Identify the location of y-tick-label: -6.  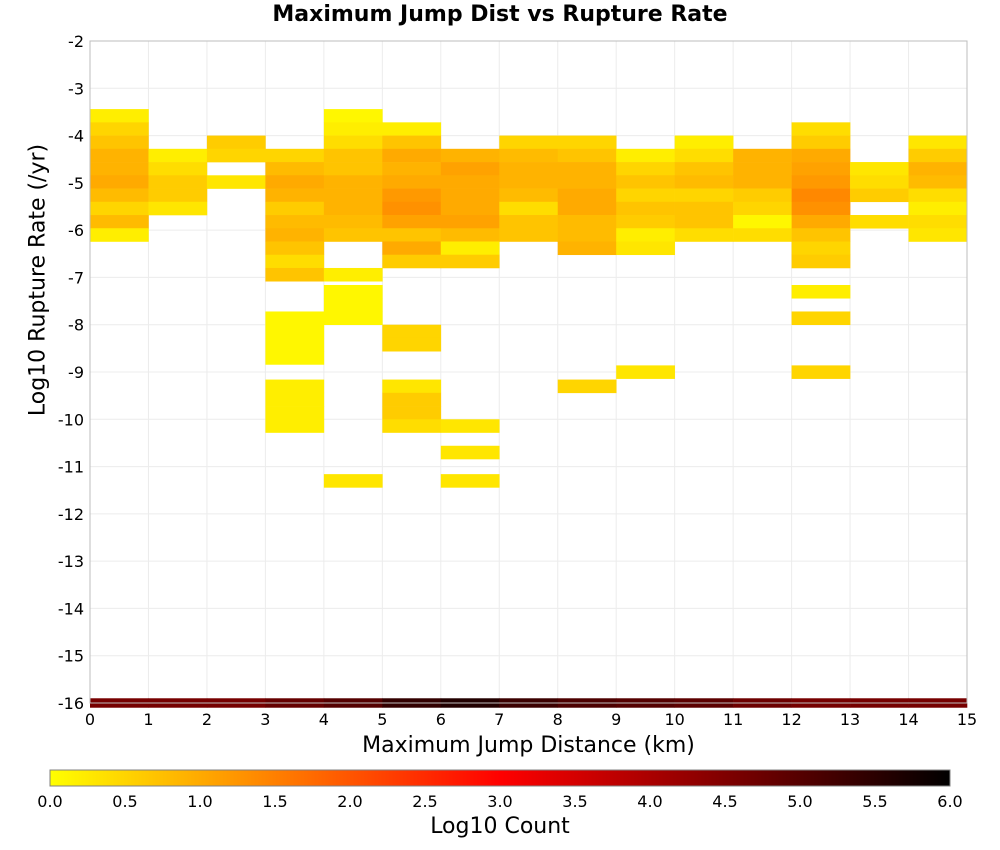
(76, 230).